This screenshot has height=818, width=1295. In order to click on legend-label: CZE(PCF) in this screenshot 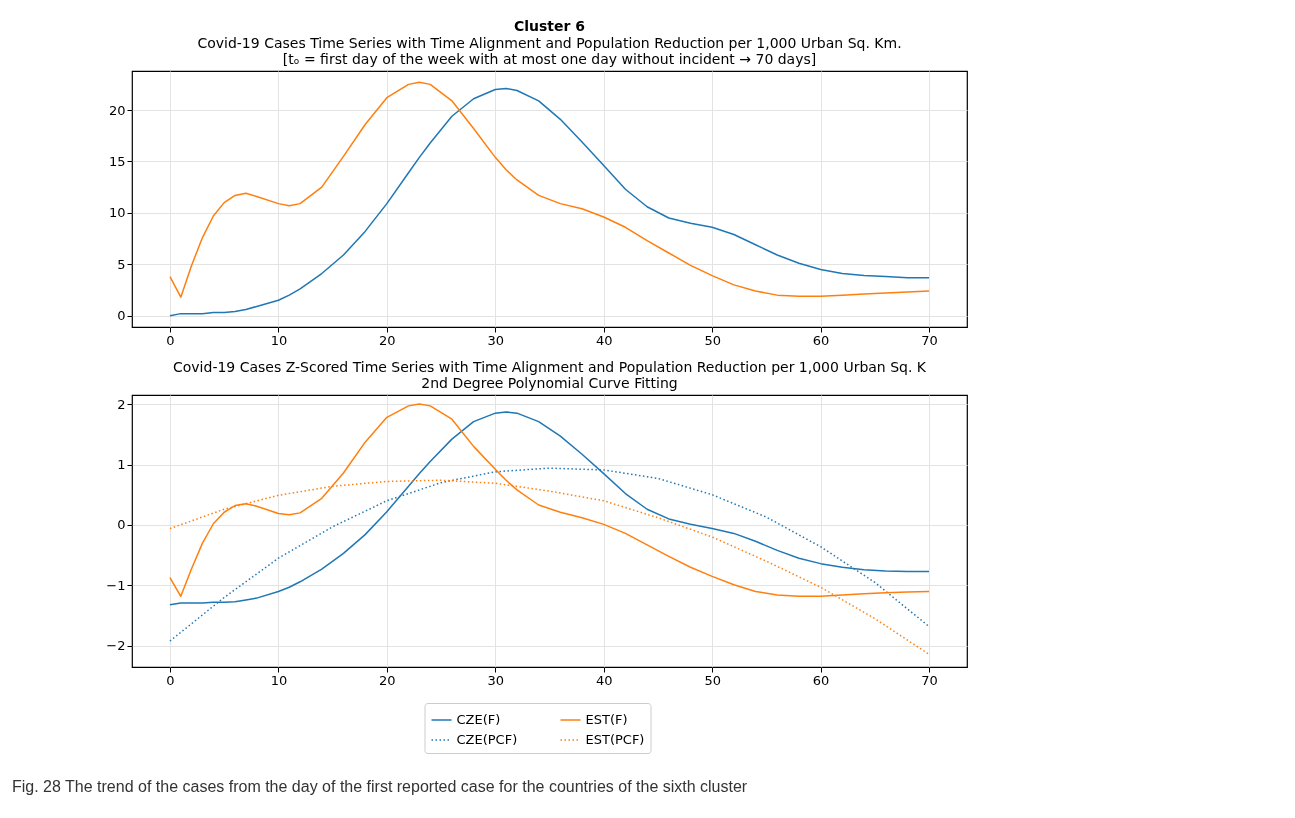, I will do `click(487, 739)`.